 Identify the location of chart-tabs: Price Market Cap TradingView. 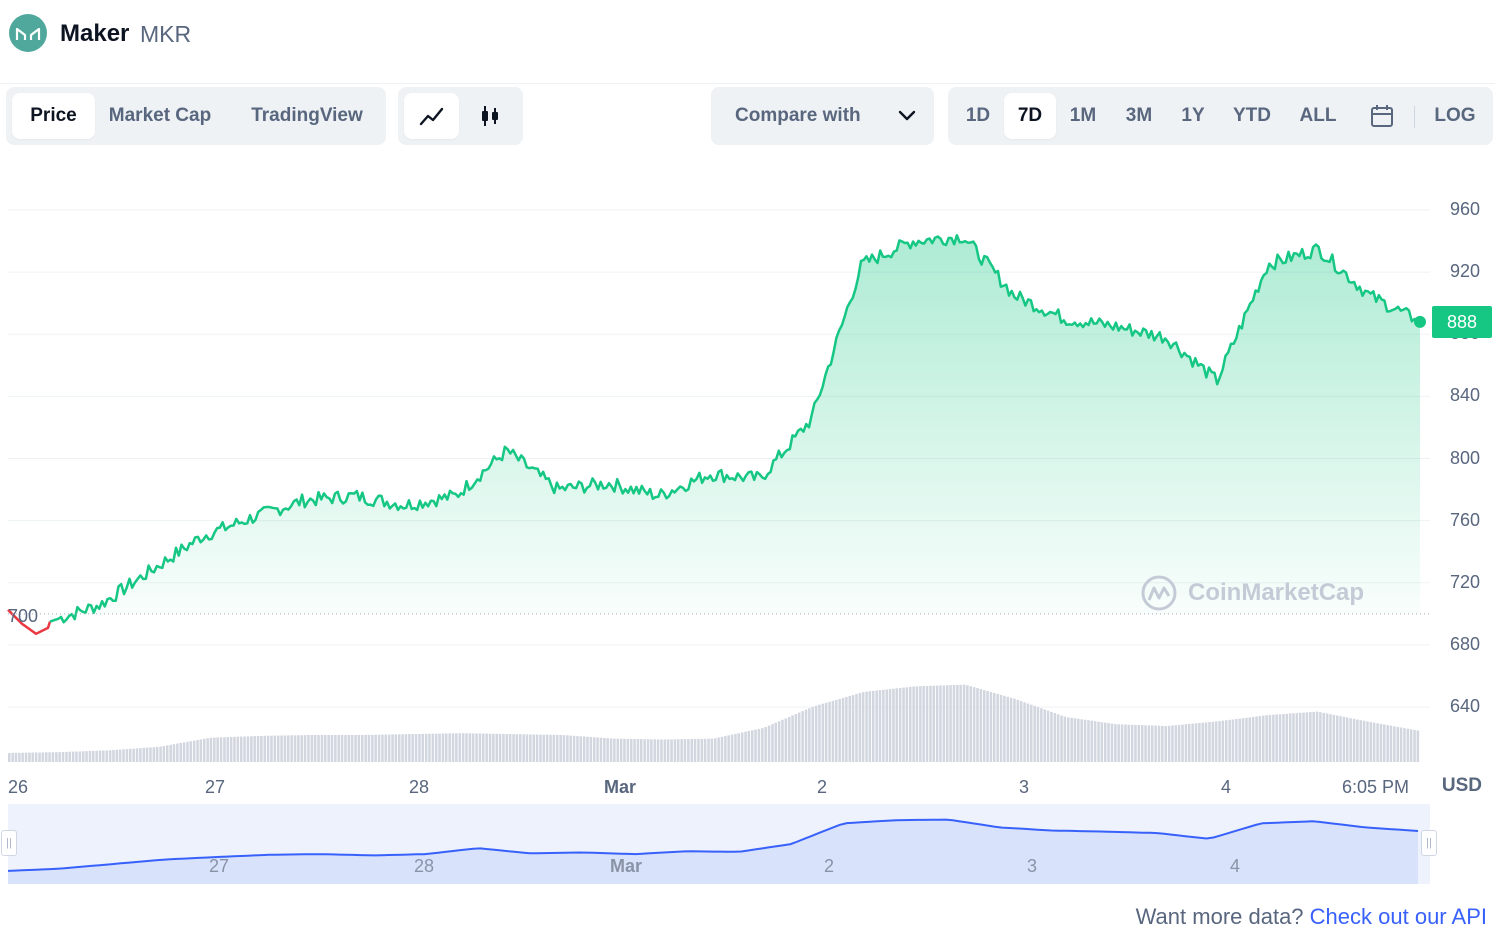
(196, 116).